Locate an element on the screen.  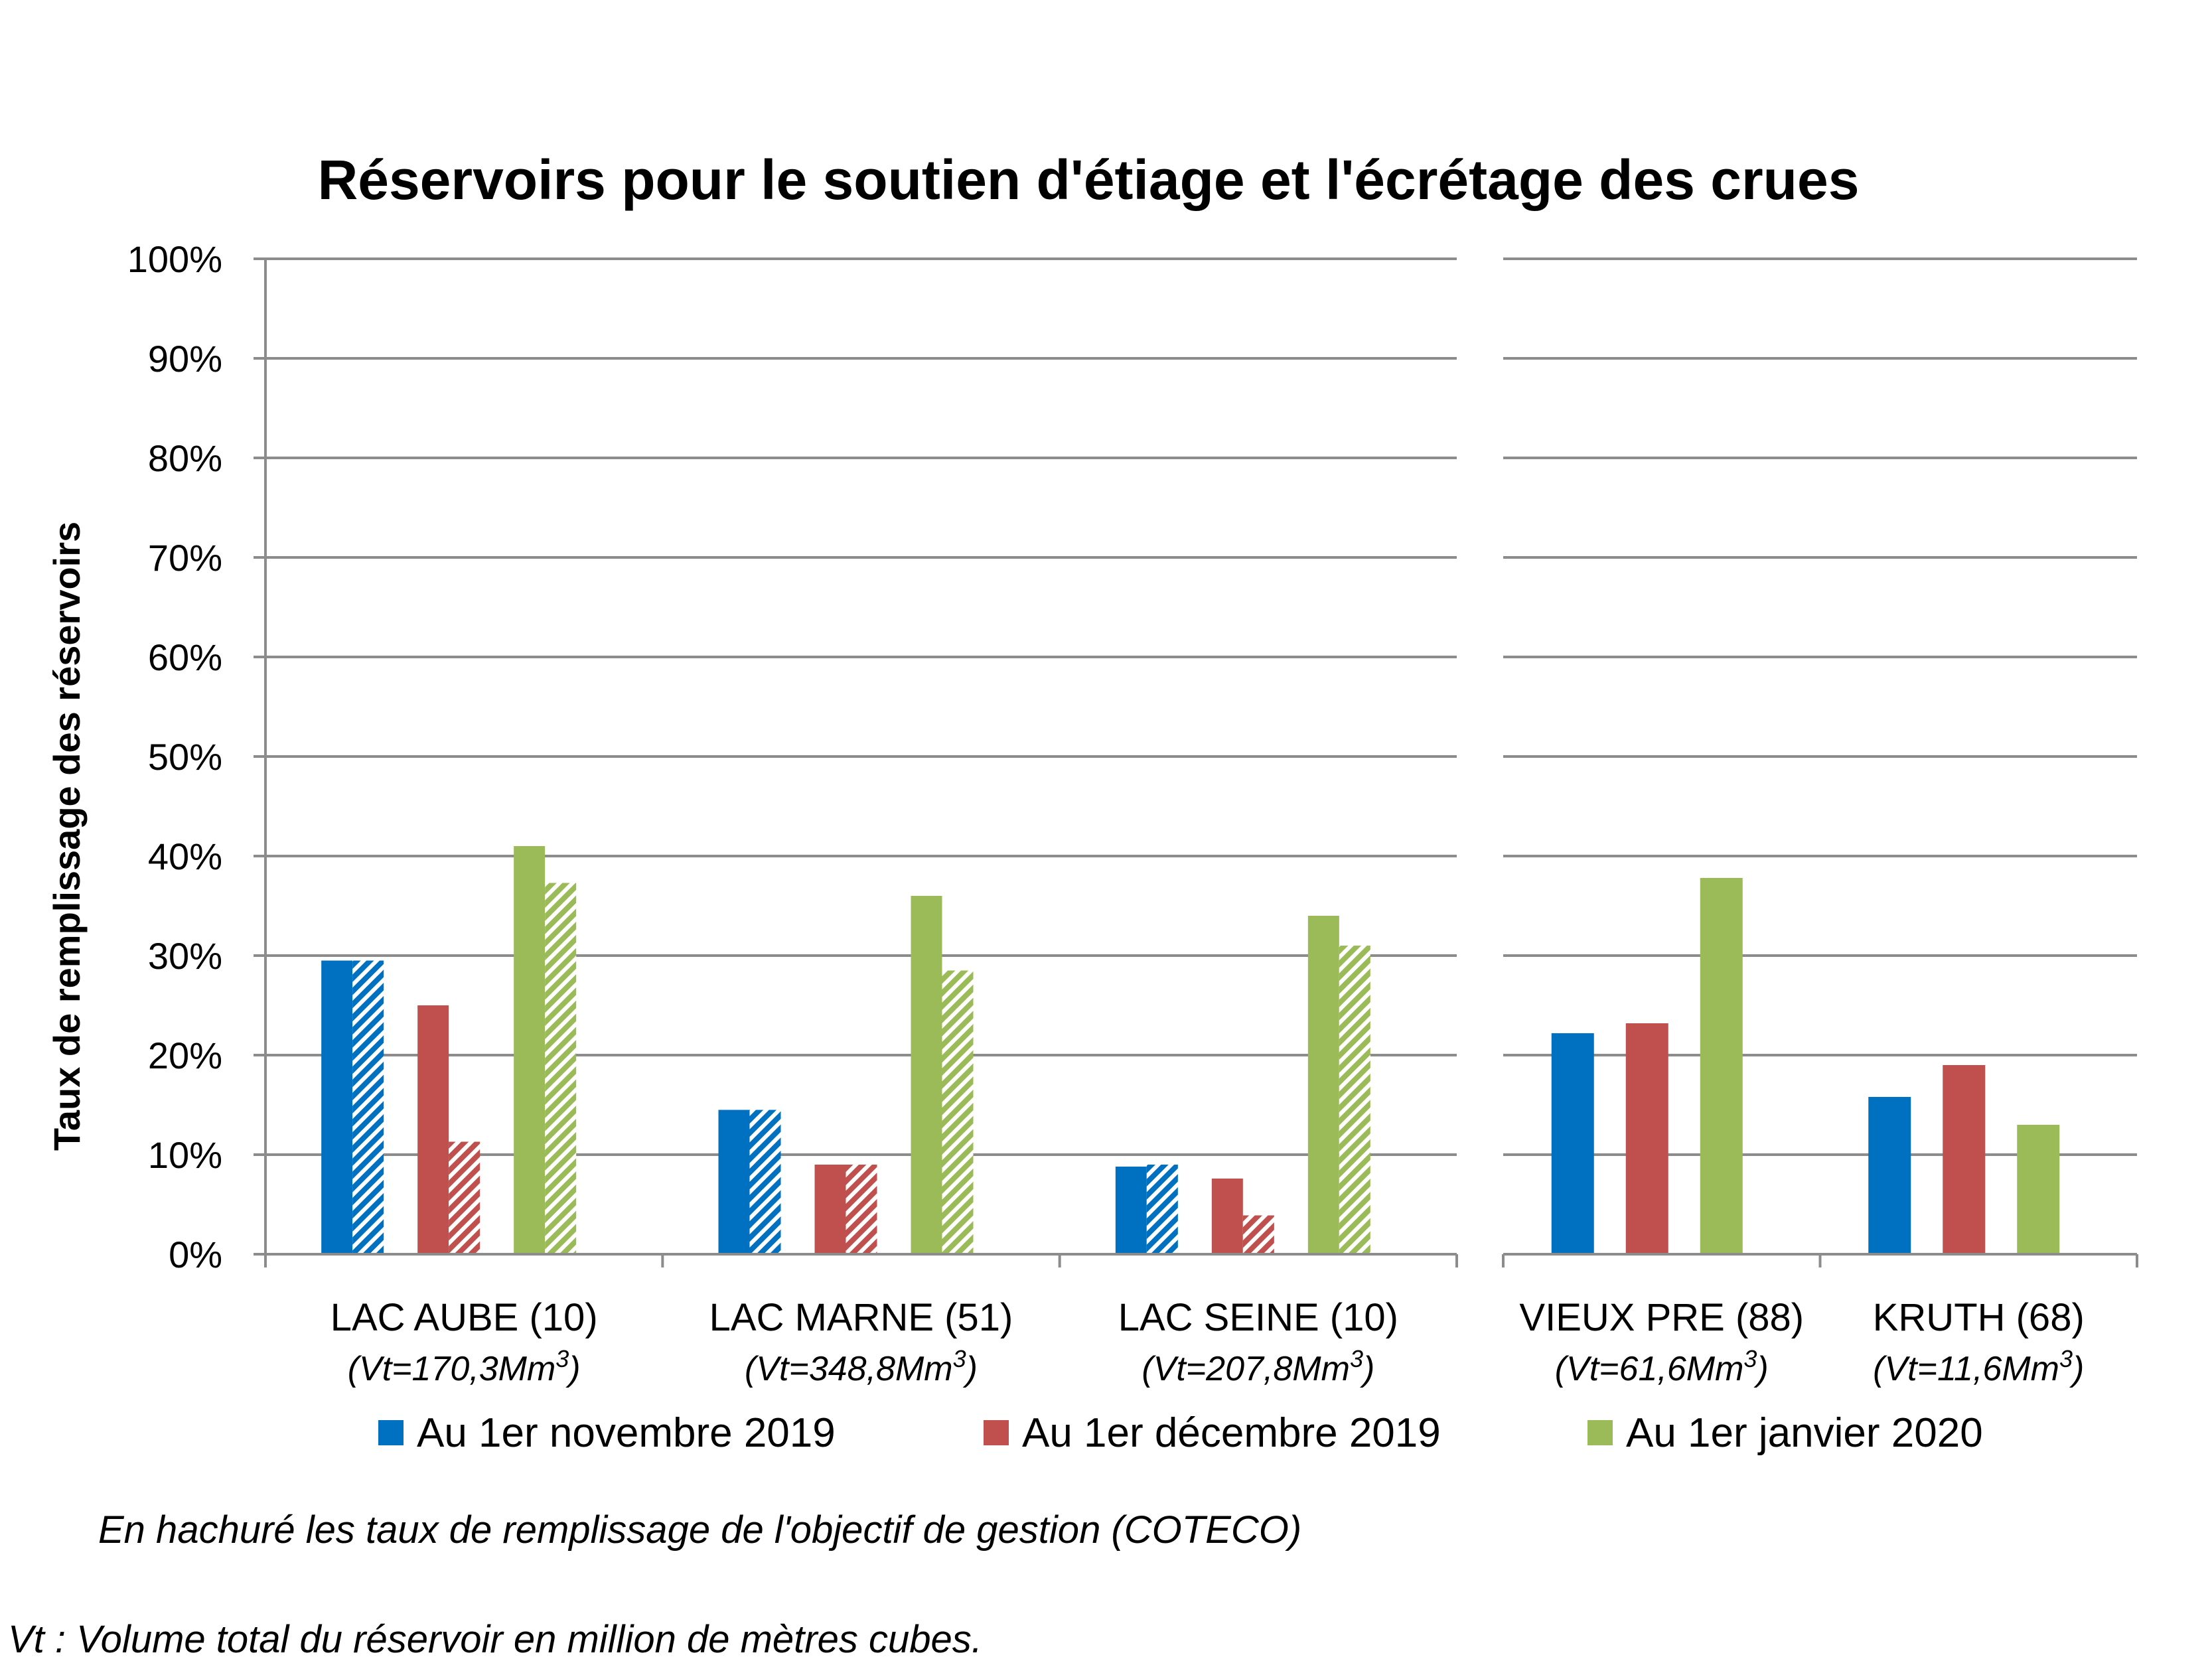
y-axis-label: Taux de remplissage des réservoirs is located at coordinates (67, 836).